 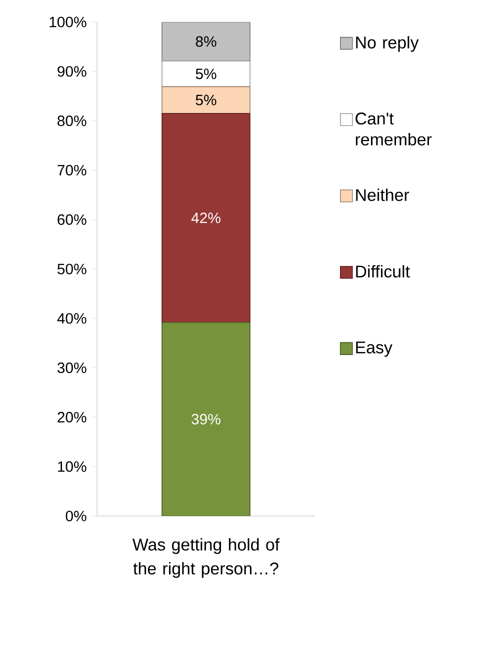 I want to click on data-label: 42%, so click(x=205, y=218).